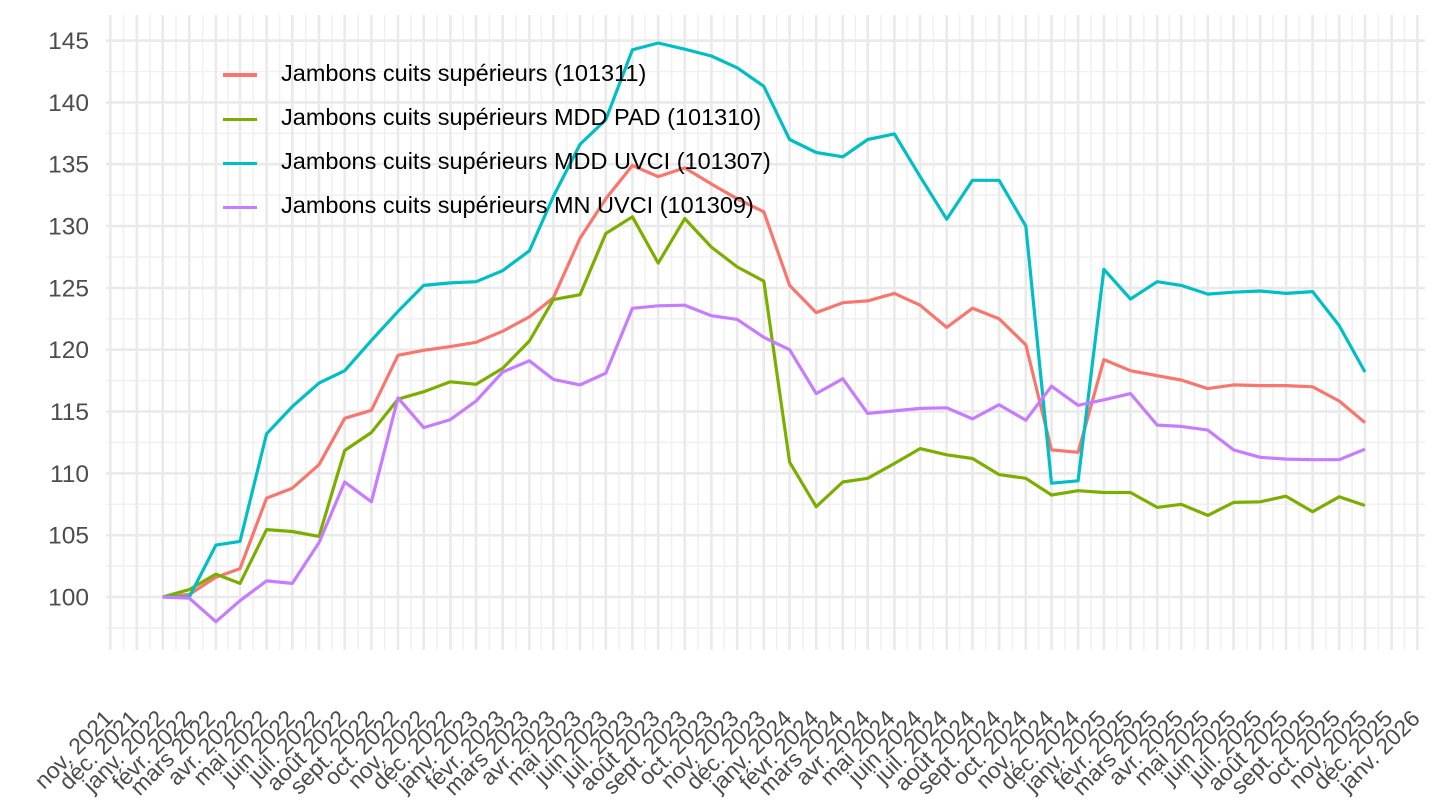 The height and width of the screenshot is (810, 1440). What do you see at coordinates (68, 103) in the screenshot?
I see `svg-text: 140` at bounding box center [68, 103].